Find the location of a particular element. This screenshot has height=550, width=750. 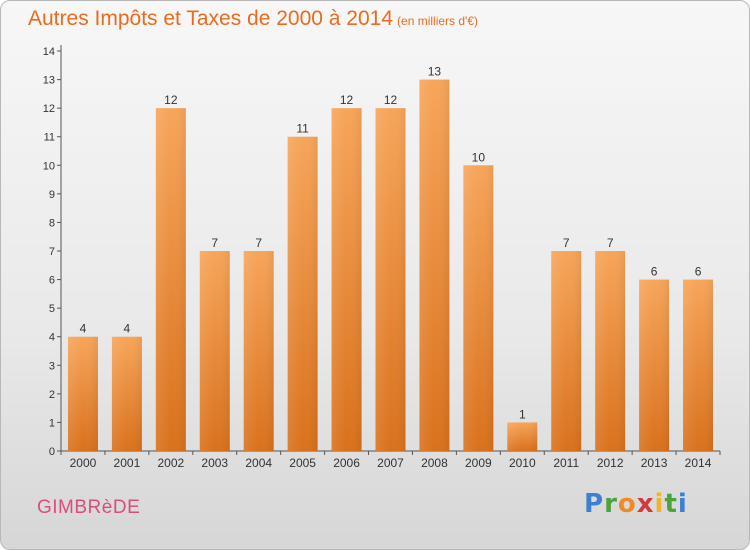

y-tick-label: 8 is located at coordinates (52, 223).